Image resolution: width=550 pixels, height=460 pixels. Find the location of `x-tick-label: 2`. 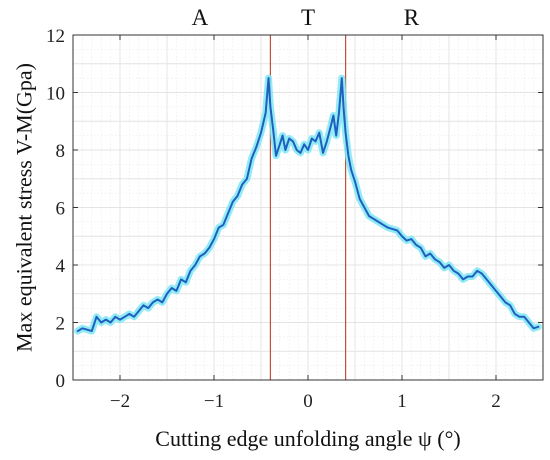

x-tick-label: 2 is located at coordinates (496, 401).